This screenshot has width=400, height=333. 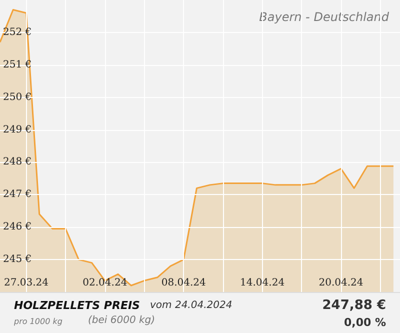 I want to click on y-tick-label: 245 €, so click(x=17, y=260).